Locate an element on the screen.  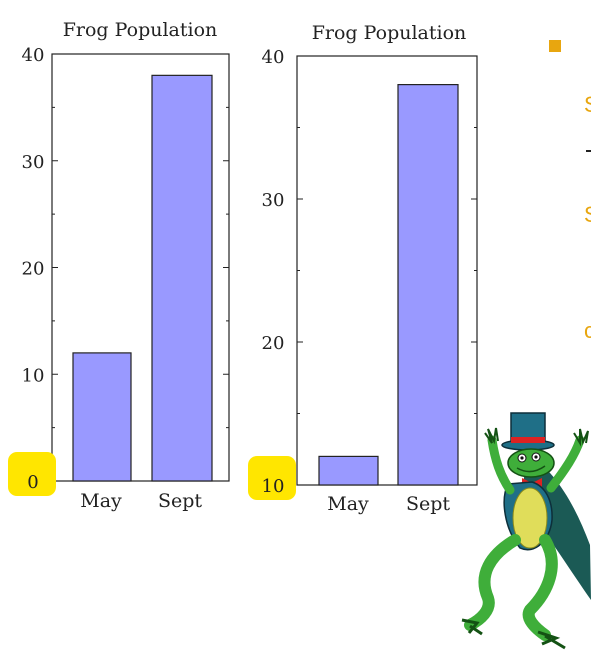
clipped-text-fragment: c is located at coordinates (587, 330).